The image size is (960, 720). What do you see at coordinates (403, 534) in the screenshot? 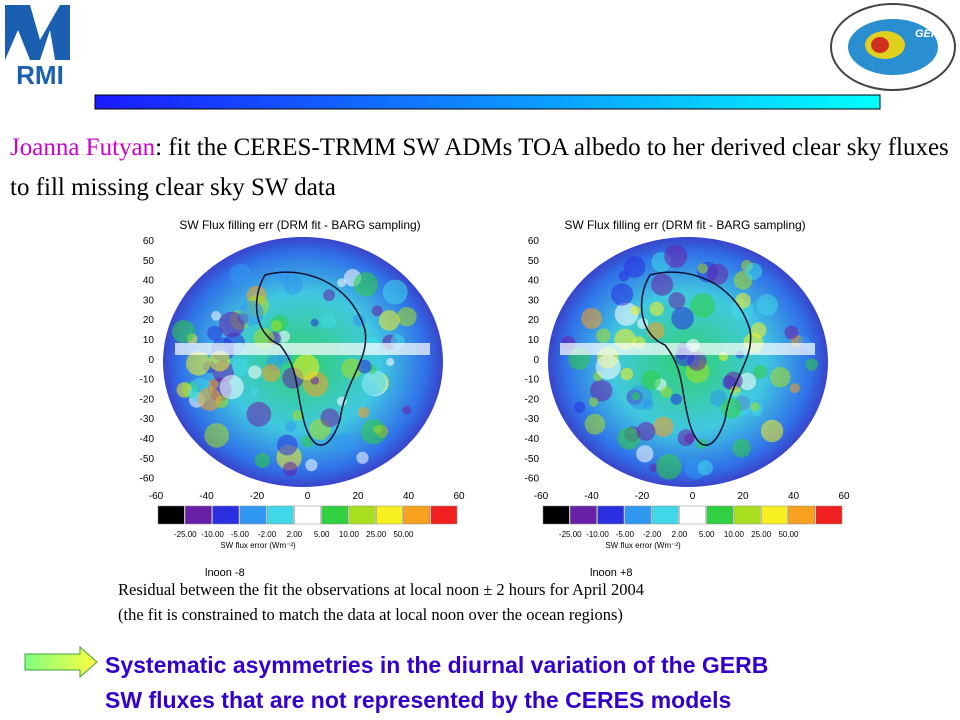
I see `colorbar-label: 50.00` at bounding box center [403, 534].